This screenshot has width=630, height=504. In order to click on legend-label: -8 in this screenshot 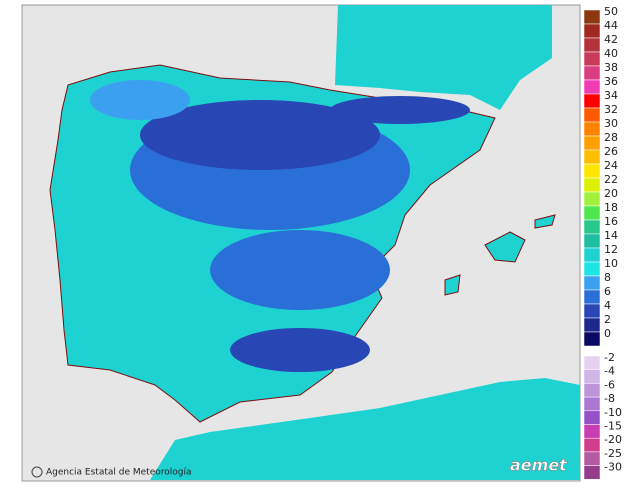, I will do `click(609, 398)`.